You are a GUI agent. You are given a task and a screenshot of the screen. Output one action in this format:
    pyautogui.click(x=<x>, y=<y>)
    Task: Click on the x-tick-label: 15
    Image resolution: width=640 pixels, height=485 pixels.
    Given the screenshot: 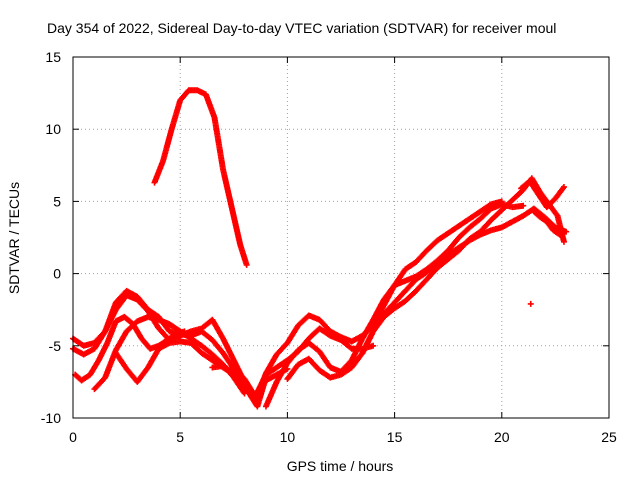 What is the action you would take?
    pyautogui.click(x=395, y=437)
    